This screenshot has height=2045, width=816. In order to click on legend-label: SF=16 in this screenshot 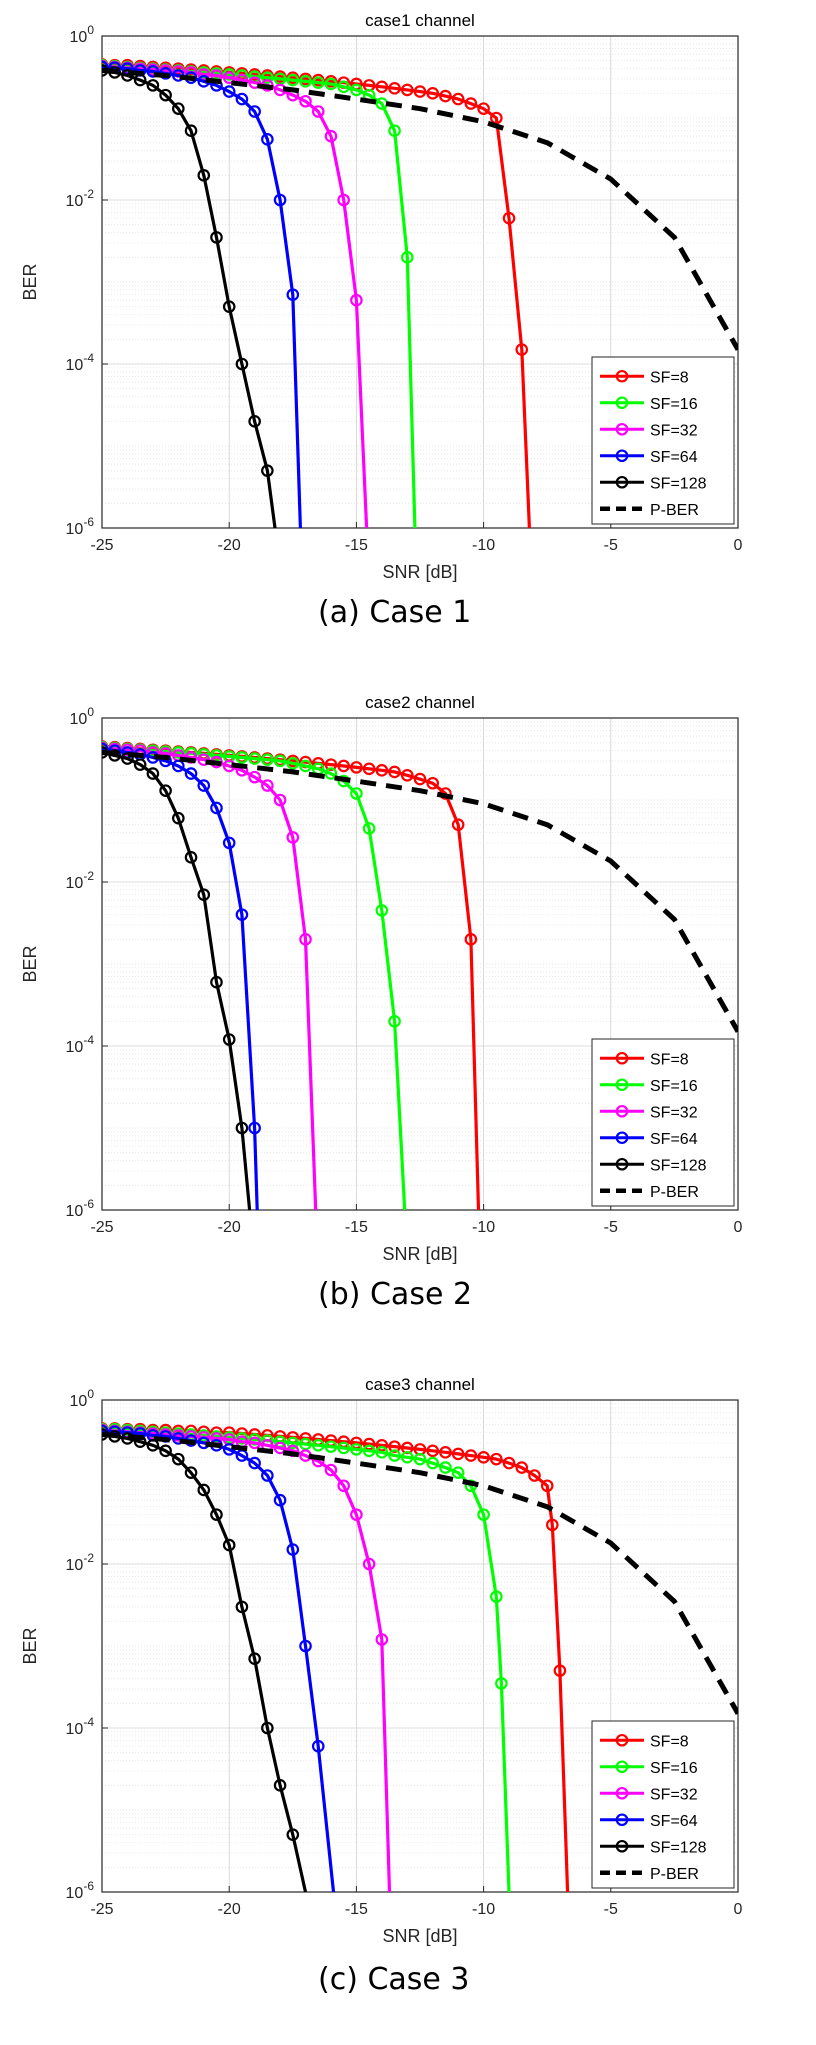, I will do `click(674, 404)`.